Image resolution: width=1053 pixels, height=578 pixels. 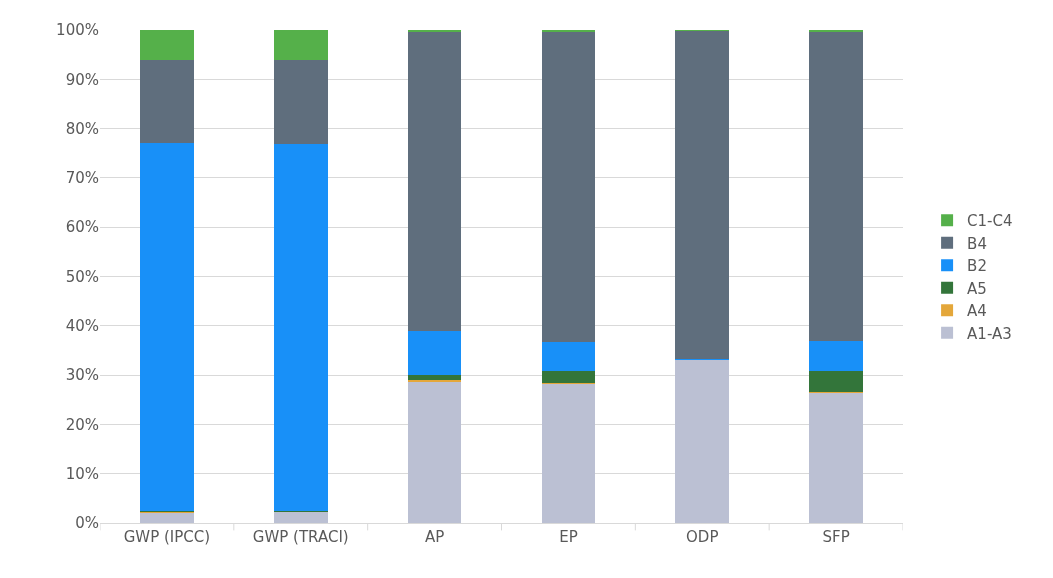 I want to click on legend-label: A1-A3, so click(x=989, y=333).